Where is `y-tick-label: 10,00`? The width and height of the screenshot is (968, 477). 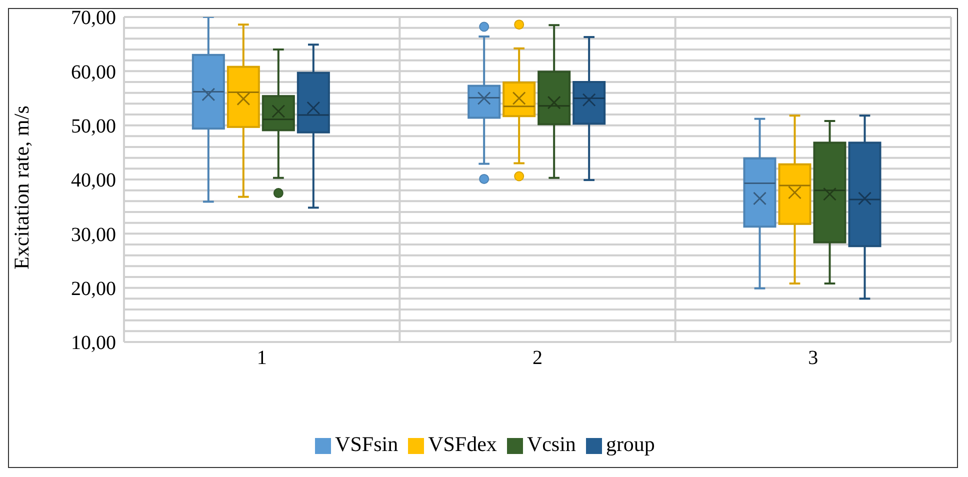 y-tick-label: 10,00 is located at coordinates (93, 343).